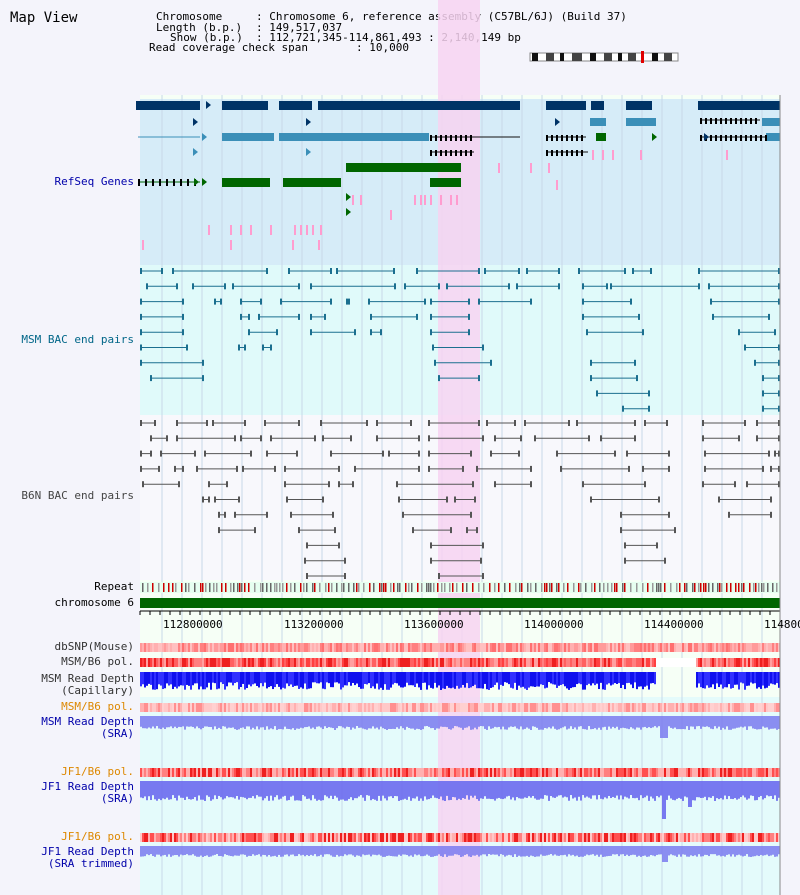 The width and height of the screenshot is (800, 895). I want to click on track-label-b6n-bac: B6N BAC end pairs, so click(77, 495).